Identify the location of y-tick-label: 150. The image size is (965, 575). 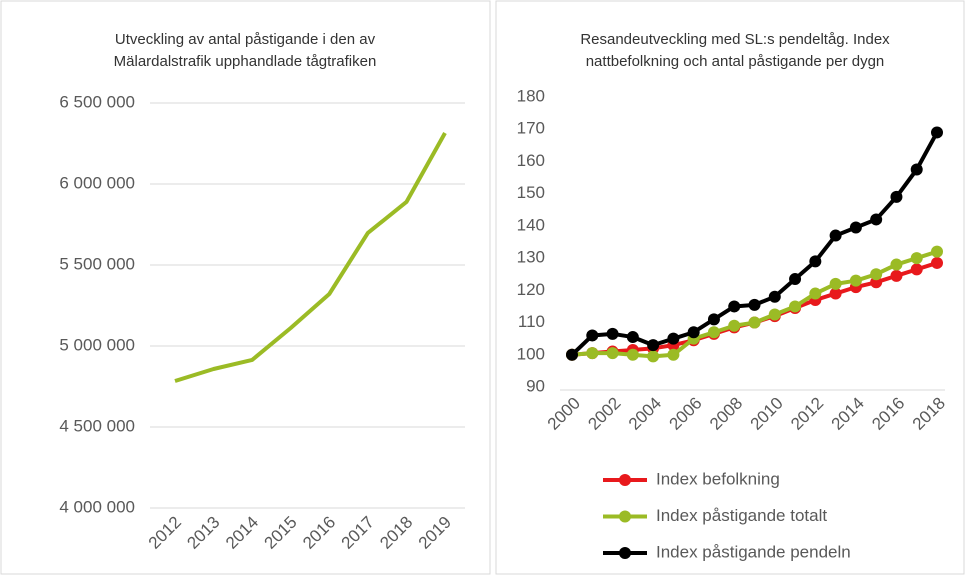
(531, 192).